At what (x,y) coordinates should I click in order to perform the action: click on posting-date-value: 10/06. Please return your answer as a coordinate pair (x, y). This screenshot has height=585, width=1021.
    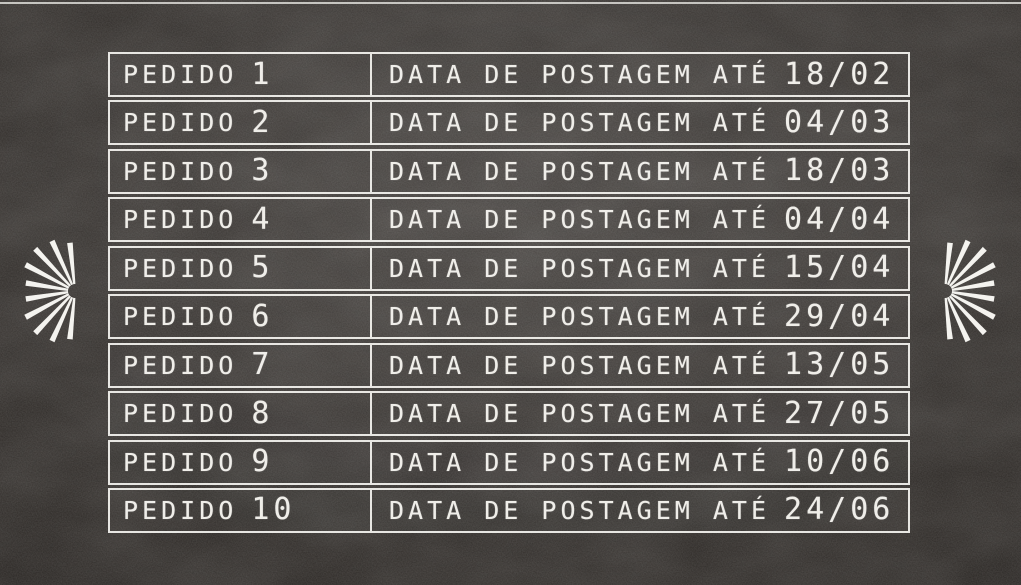
    Looking at the image, I should click on (839, 461).